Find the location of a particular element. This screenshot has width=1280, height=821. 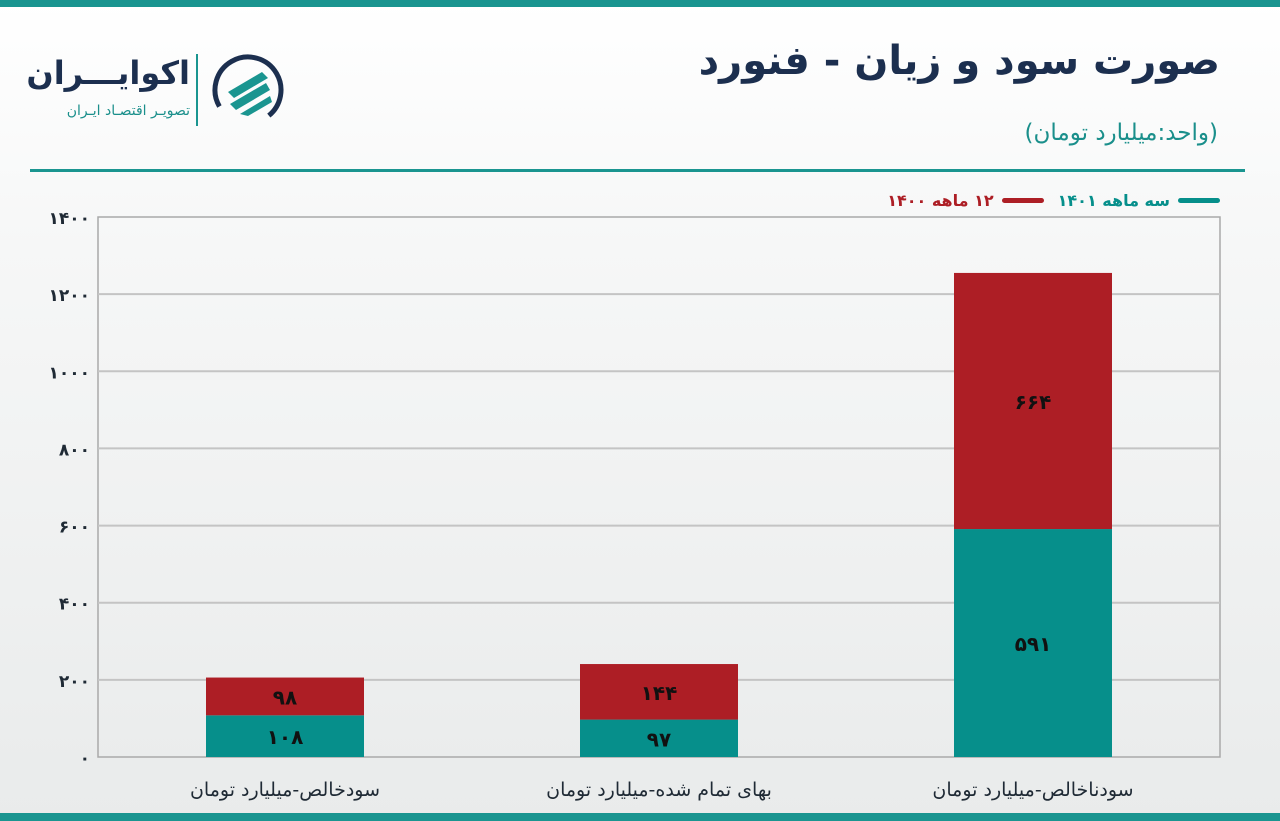

data-label: ۵۹۱ is located at coordinates (1033, 644).